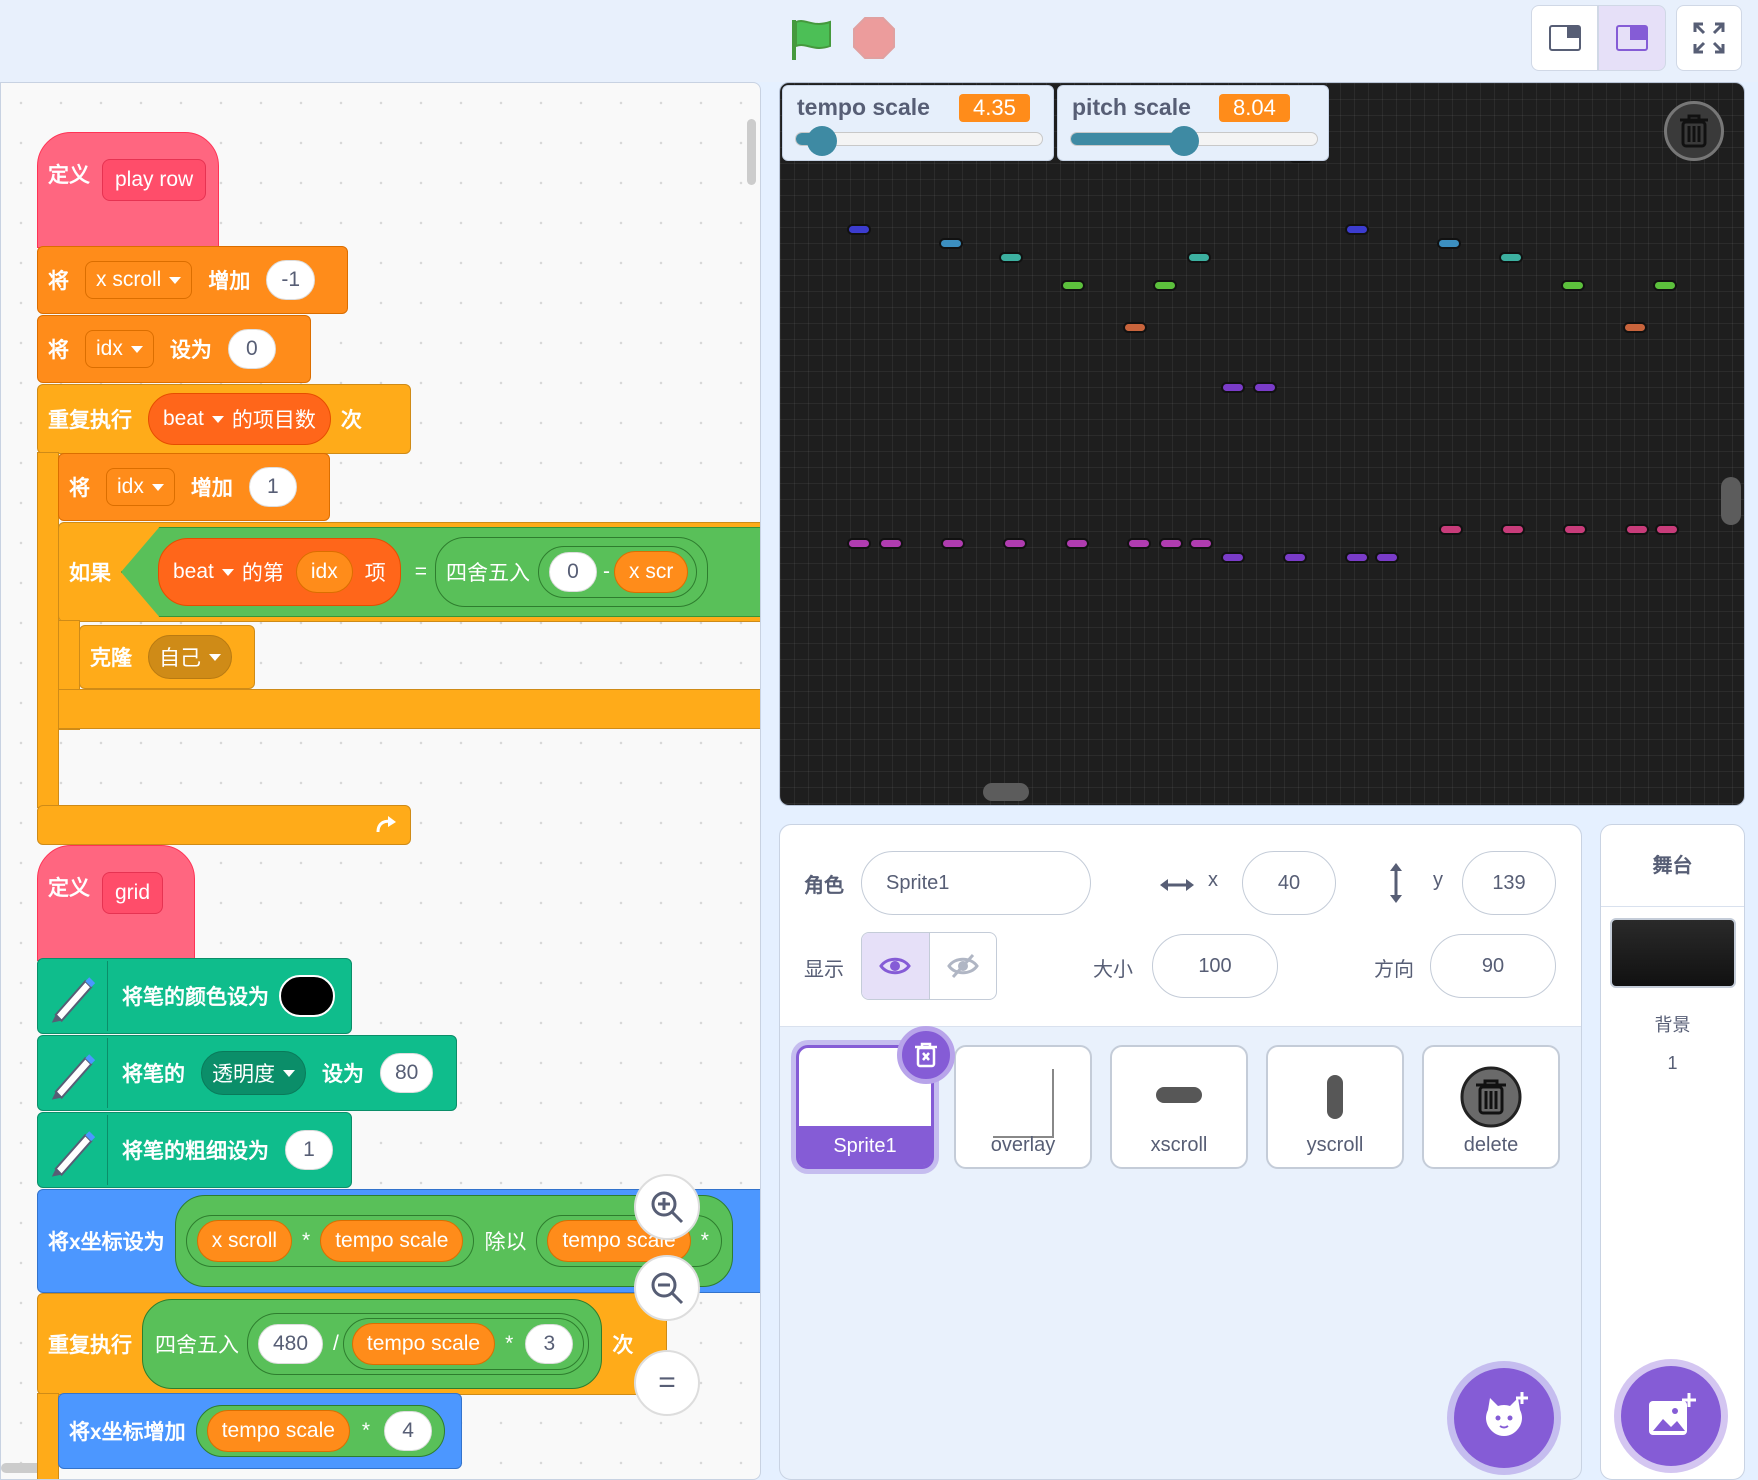 This screenshot has width=1758, height=1480. What do you see at coordinates (1493, 966) in the screenshot?
I see `direction-input: 90` at bounding box center [1493, 966].